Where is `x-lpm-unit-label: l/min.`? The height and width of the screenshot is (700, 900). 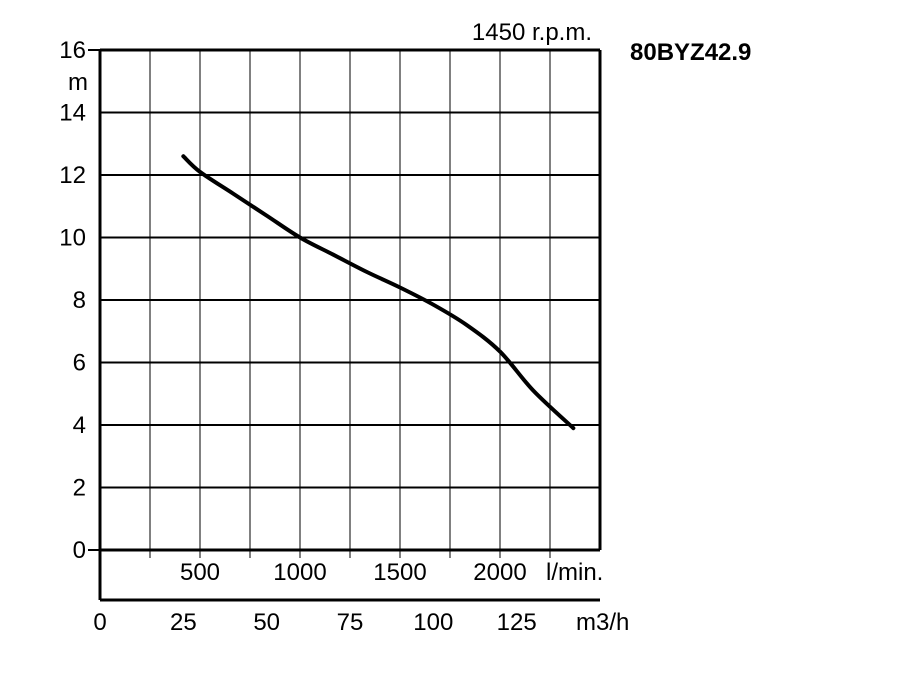 x-lpm-unit-label: l/min. is located at coordinates (574, 572).